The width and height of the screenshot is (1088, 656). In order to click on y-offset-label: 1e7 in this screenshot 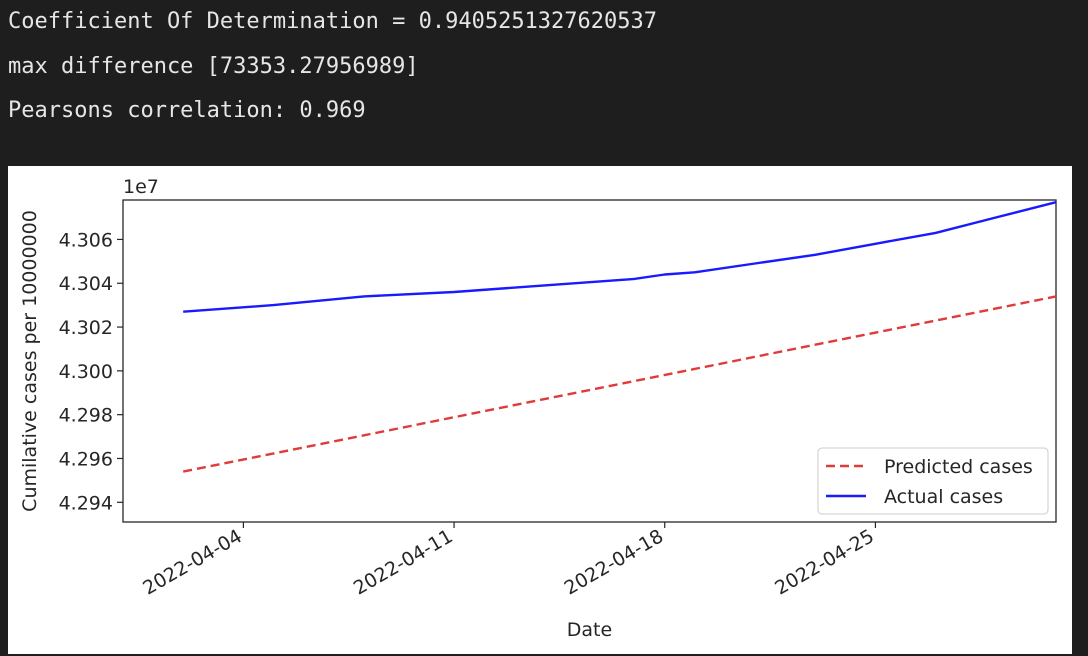, I will do `click(141, 187)`.